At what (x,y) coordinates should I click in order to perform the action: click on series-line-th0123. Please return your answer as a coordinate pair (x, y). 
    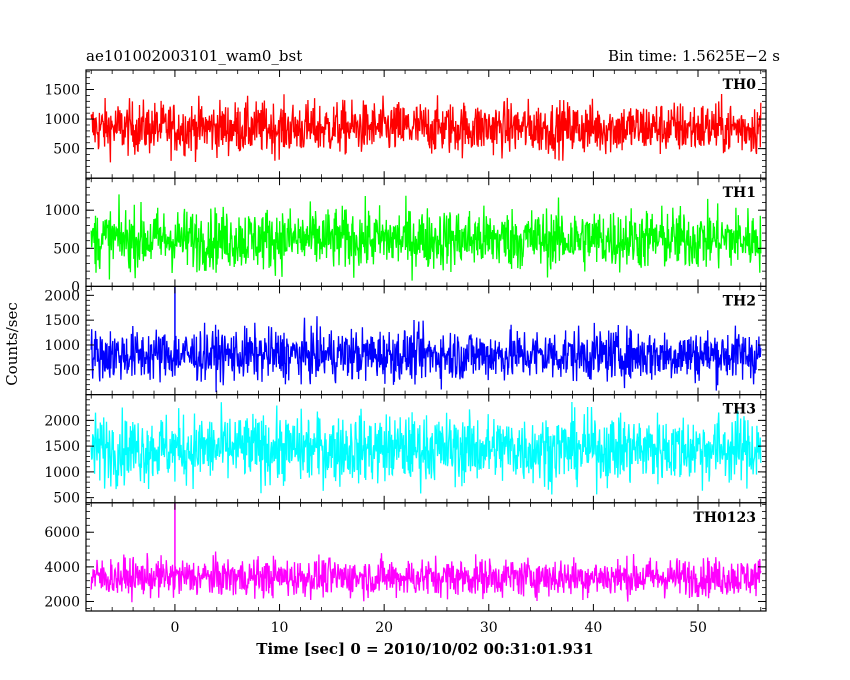
    Looking at the image, I should click on (426, 577).